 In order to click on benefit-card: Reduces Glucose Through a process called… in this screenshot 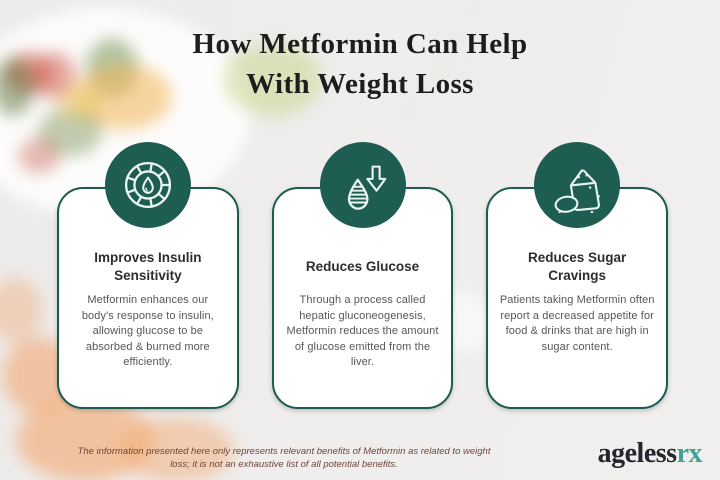, I will do `click(362, 275)`.